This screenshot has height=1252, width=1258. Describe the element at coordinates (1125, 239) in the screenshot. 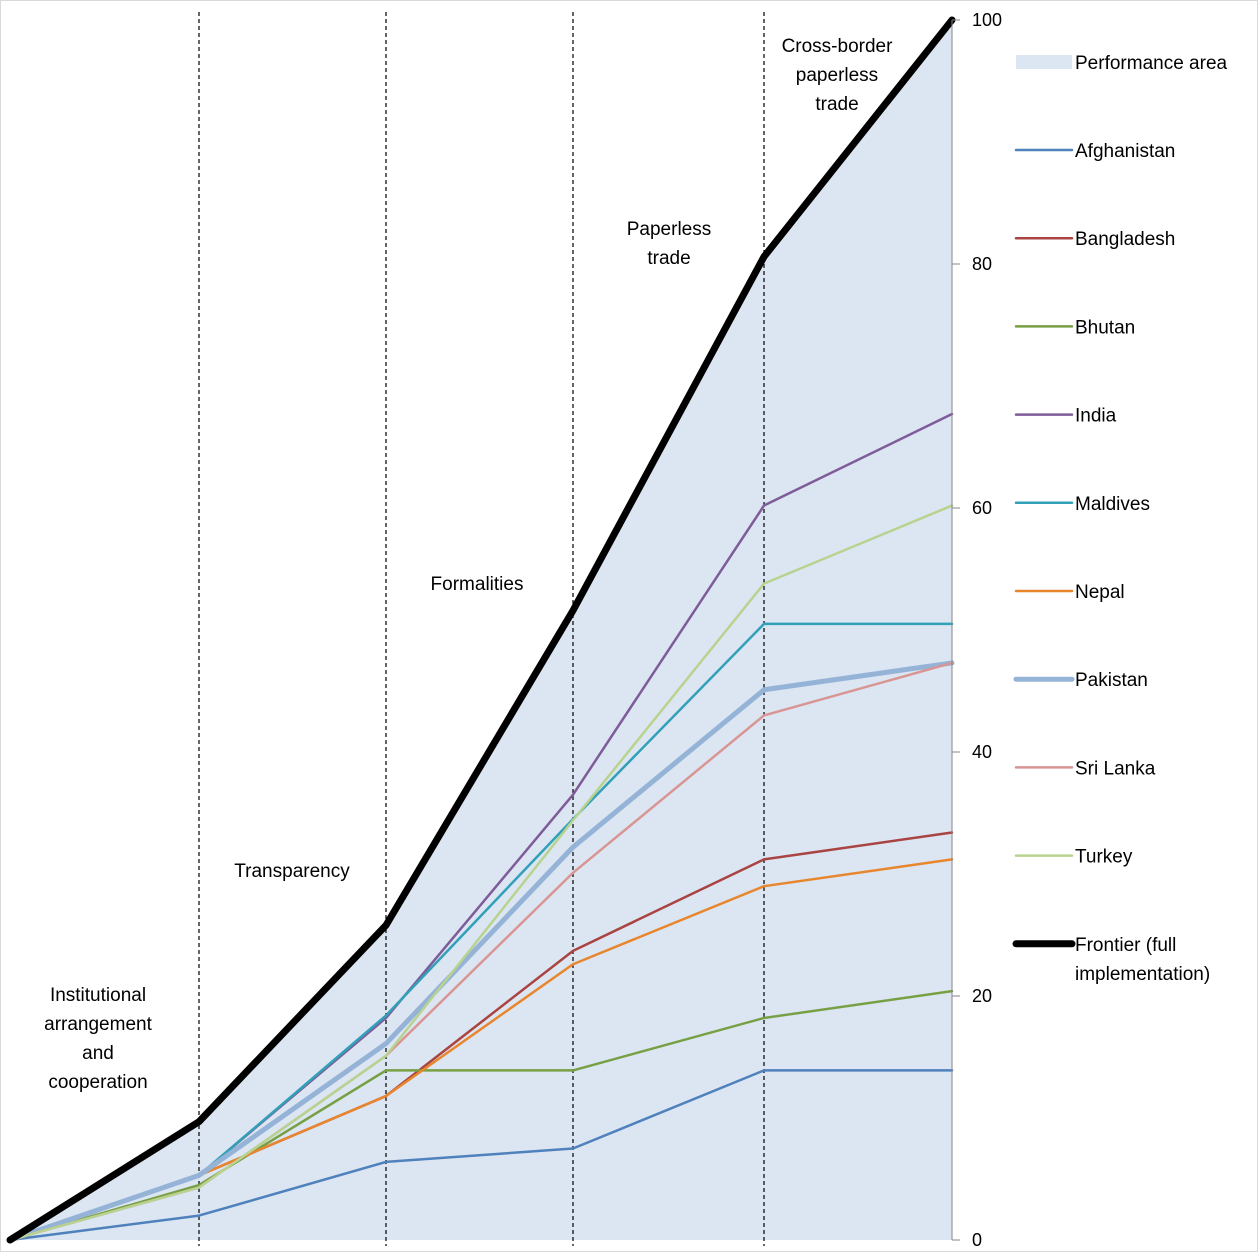

I see `legend-label-bangladesh: Bangladesh` at that location.